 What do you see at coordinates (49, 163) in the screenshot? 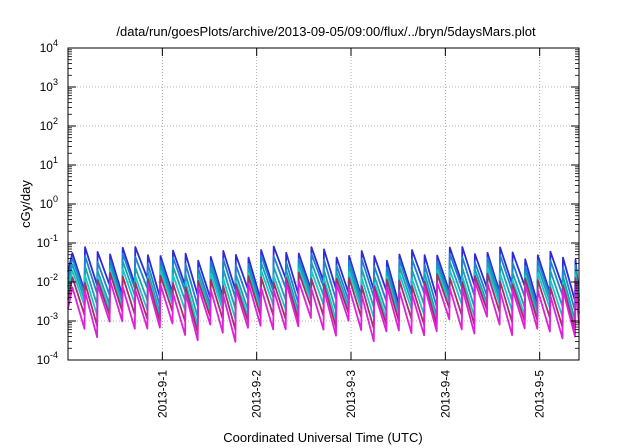
I see `y-tick-label: 10¹` at bounding box center [49, 163].